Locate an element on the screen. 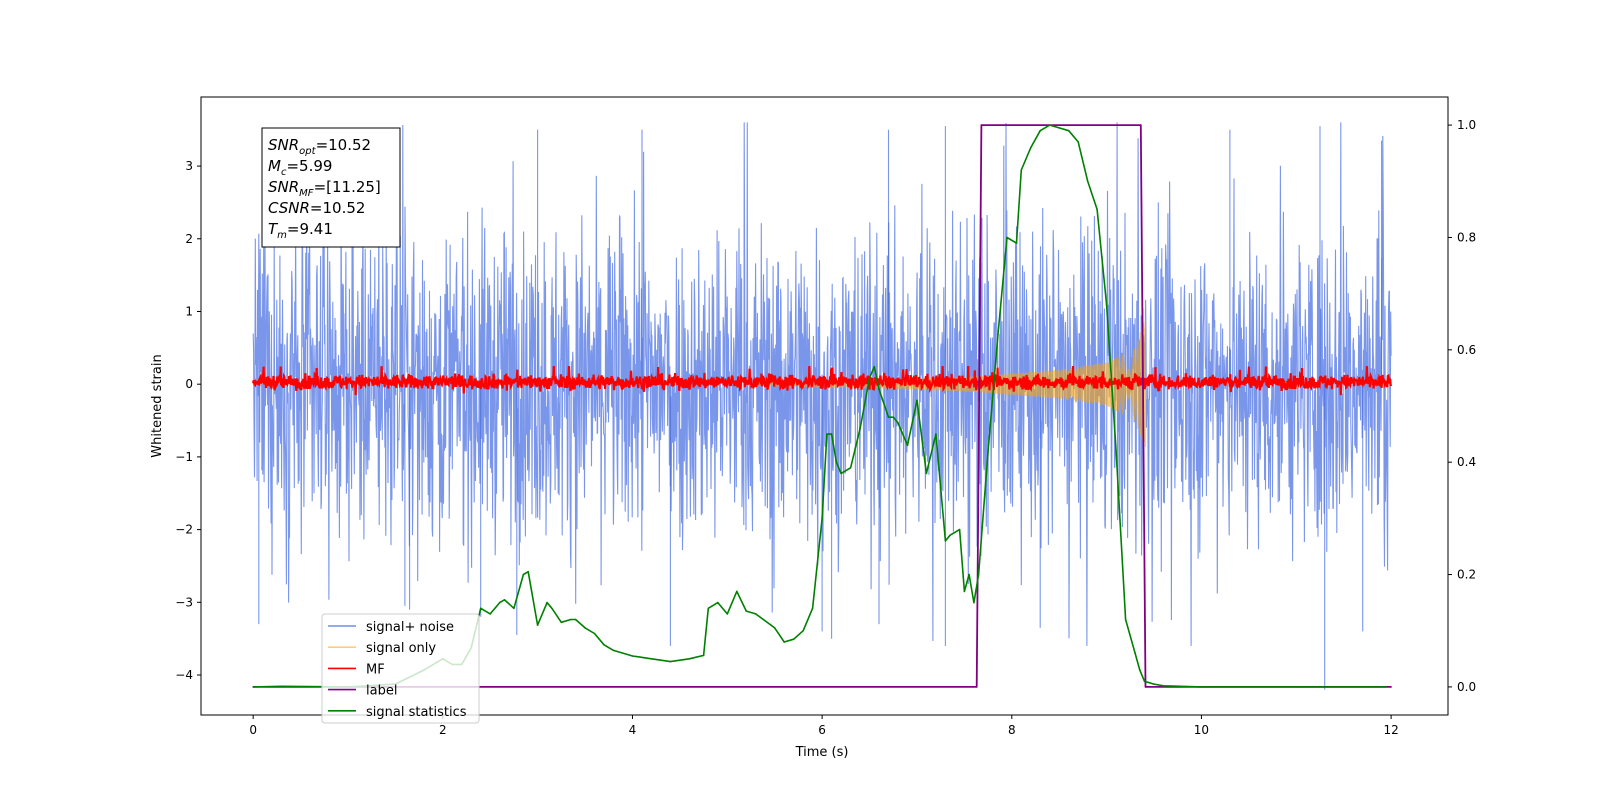  series-mf is located at coordinates (822, 380).